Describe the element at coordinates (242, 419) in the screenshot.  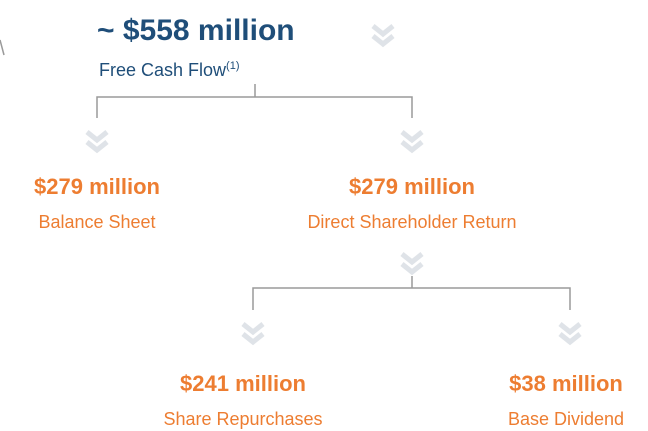
I see `node-label: Share Repurchases` at that location.